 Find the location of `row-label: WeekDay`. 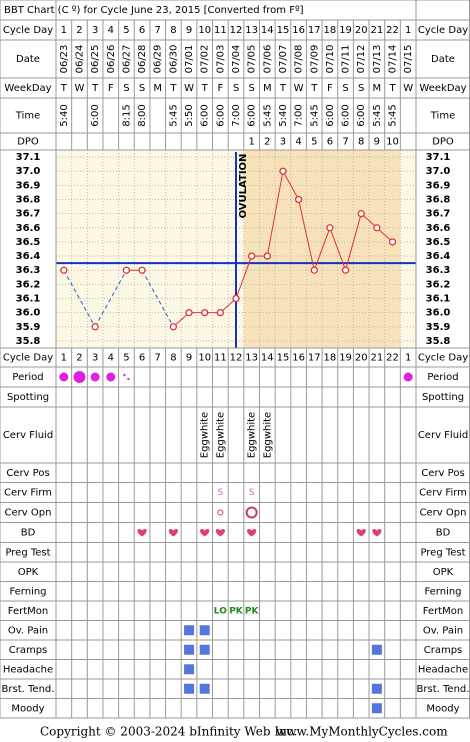

row-label: WeekDay is located at coordinates (27, 88).